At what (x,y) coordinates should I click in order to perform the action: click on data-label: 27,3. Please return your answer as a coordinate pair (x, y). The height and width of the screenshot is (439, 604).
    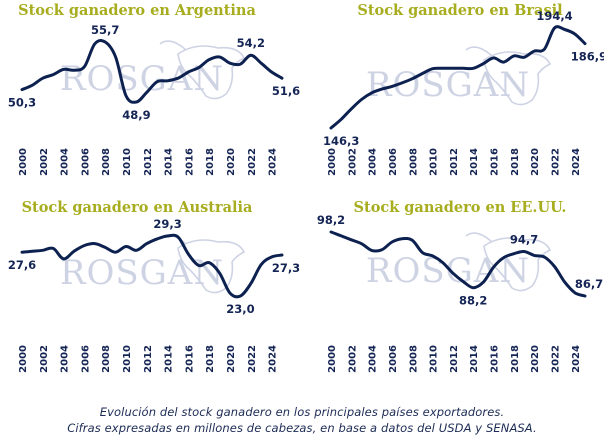
    Looking at the image, I should click on (286, 268).